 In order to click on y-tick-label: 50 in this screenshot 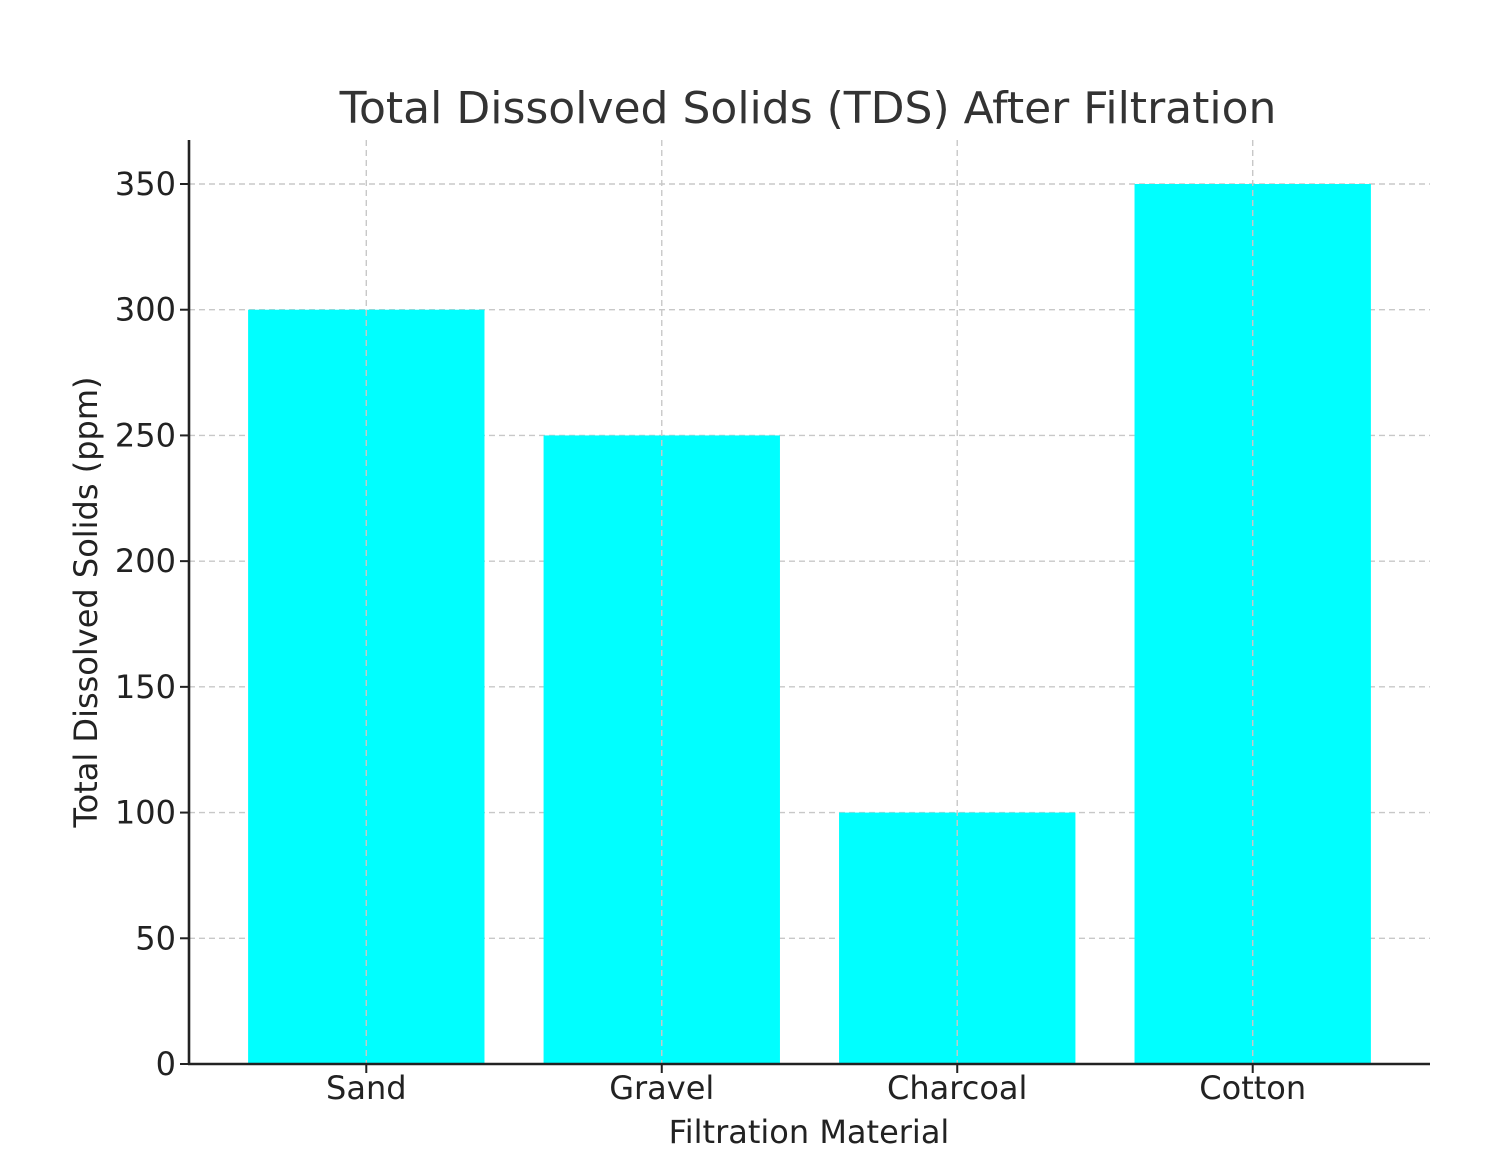, I will do `click(155, 938)`.